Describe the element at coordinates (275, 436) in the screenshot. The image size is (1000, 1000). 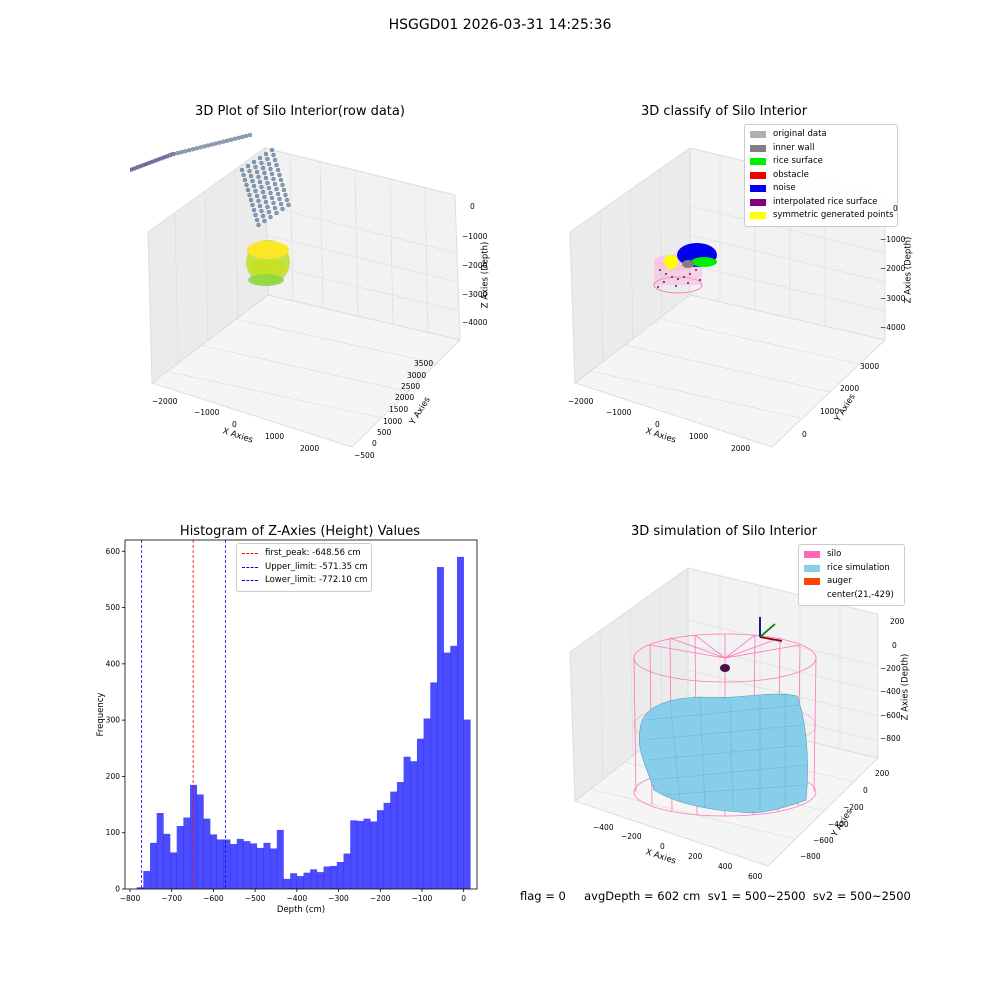
I see `x-tick: 1000` at that location.